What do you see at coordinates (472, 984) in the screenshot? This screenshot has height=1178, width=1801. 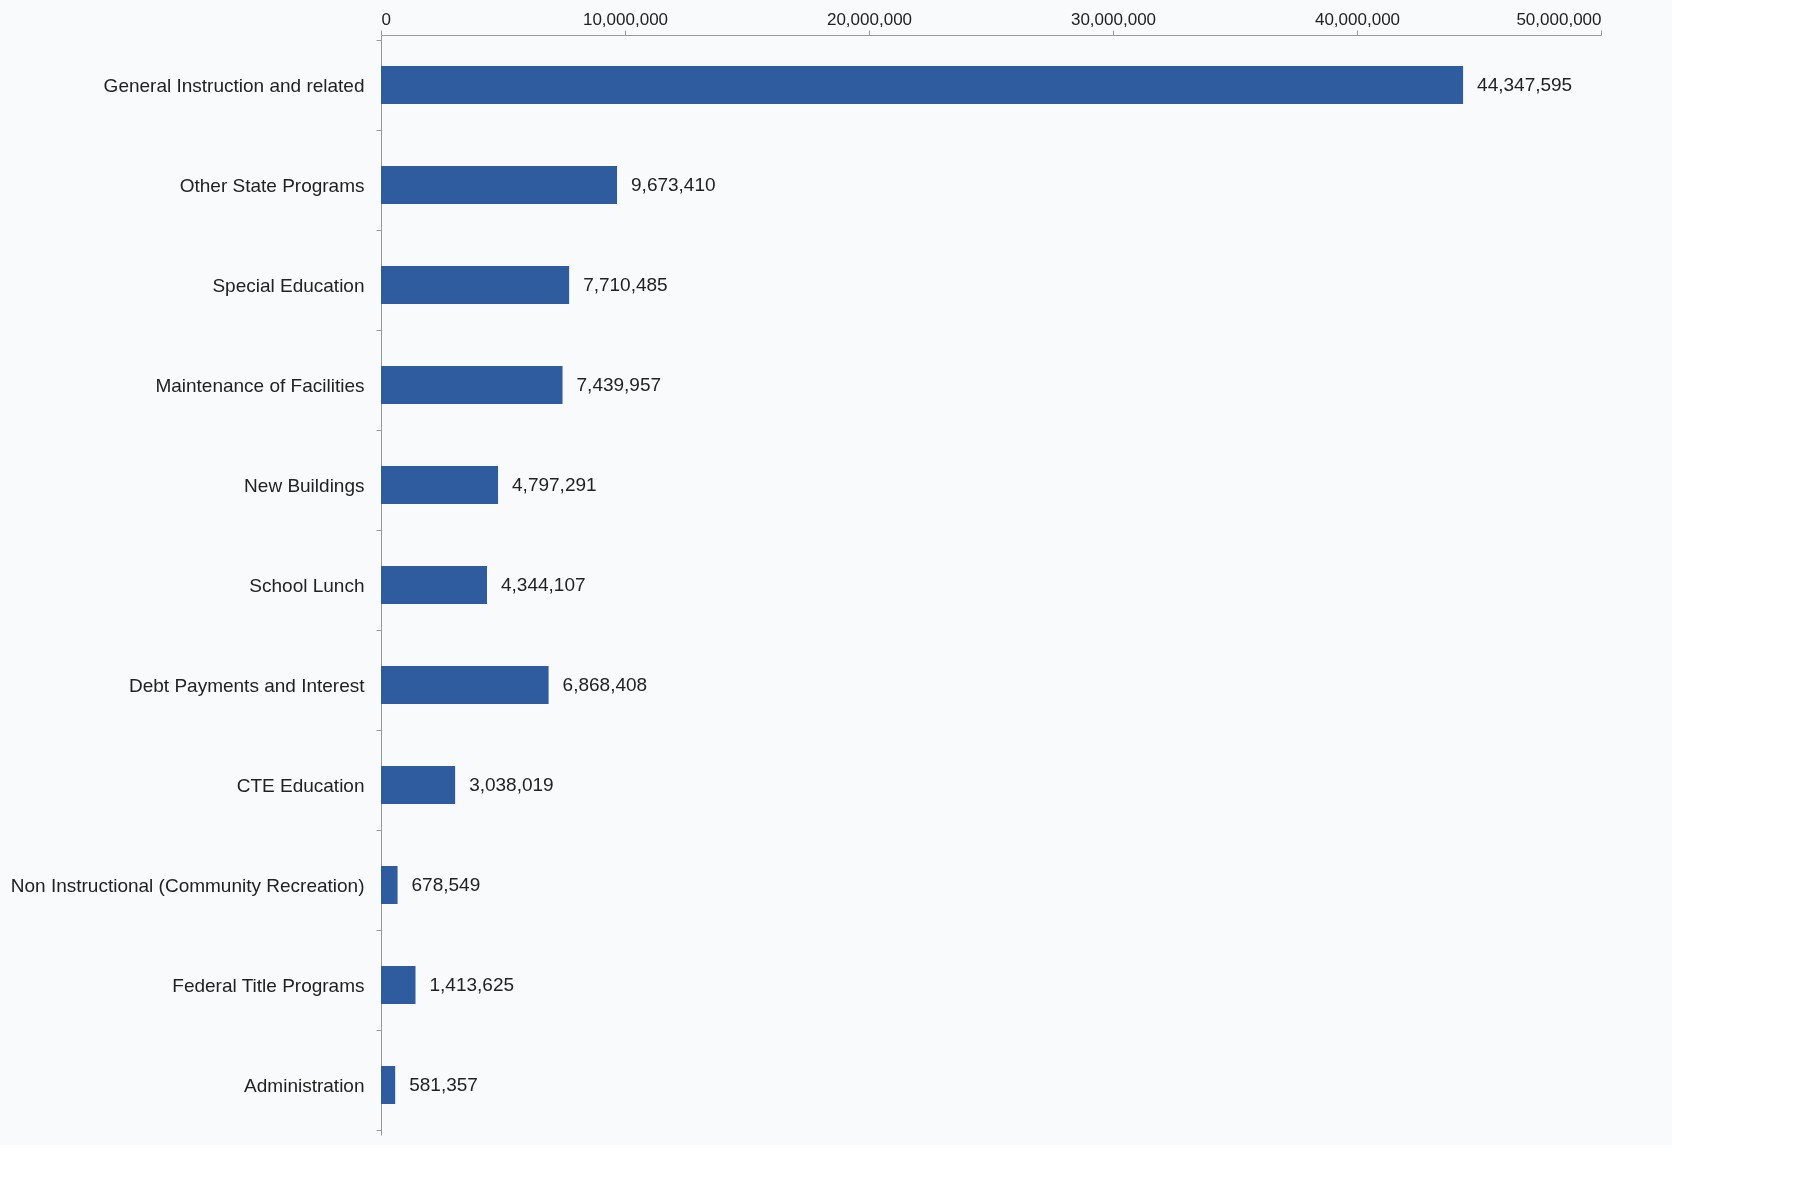 I see `data-label: 1,413,625` at bounding box center [472, 984].